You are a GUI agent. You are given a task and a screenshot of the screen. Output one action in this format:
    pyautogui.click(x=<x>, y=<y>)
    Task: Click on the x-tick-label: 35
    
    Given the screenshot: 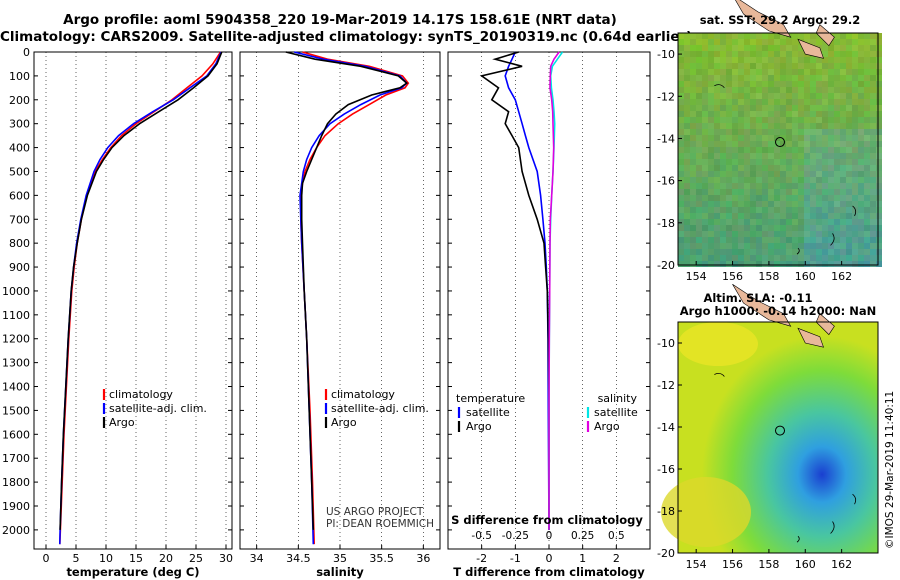 What is the action you would take?
    pyautogui.click(x=340, y=558)
    